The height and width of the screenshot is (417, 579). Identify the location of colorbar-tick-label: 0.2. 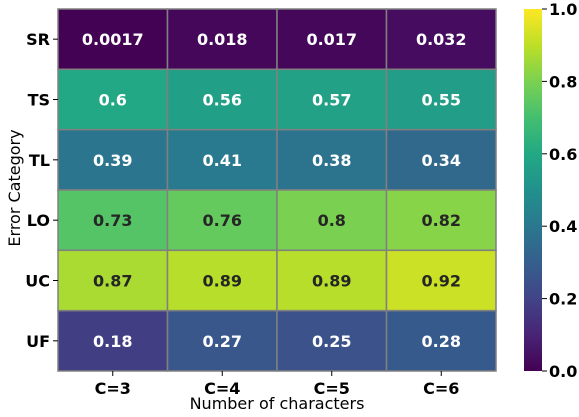
(563, 299).